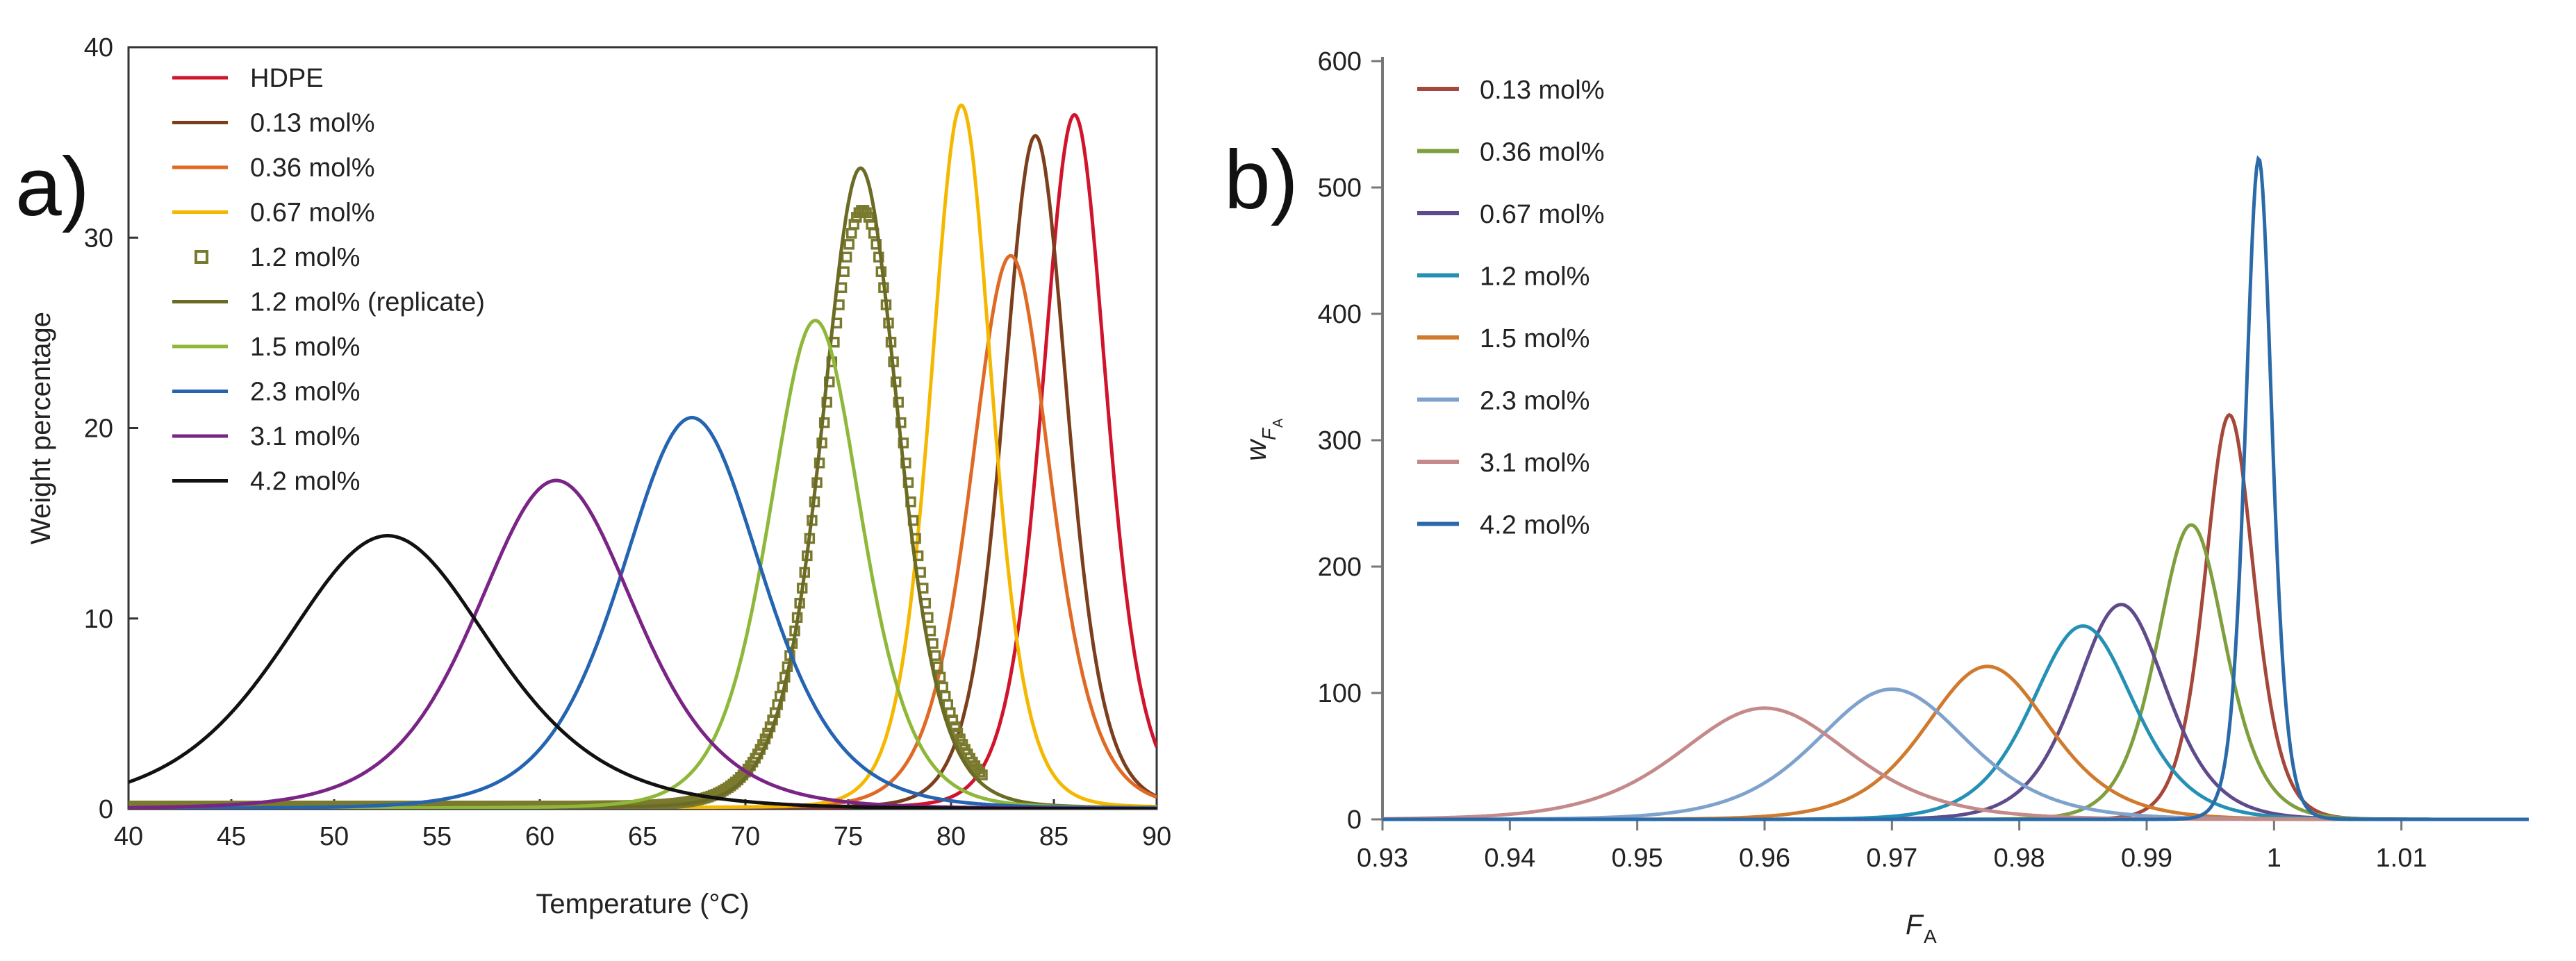 The width and height of the screenshot is (2576, 961). Describe the element at coordinates (1915, 925) in the screenshot. I see `x-axis-title-b: F` at that location.